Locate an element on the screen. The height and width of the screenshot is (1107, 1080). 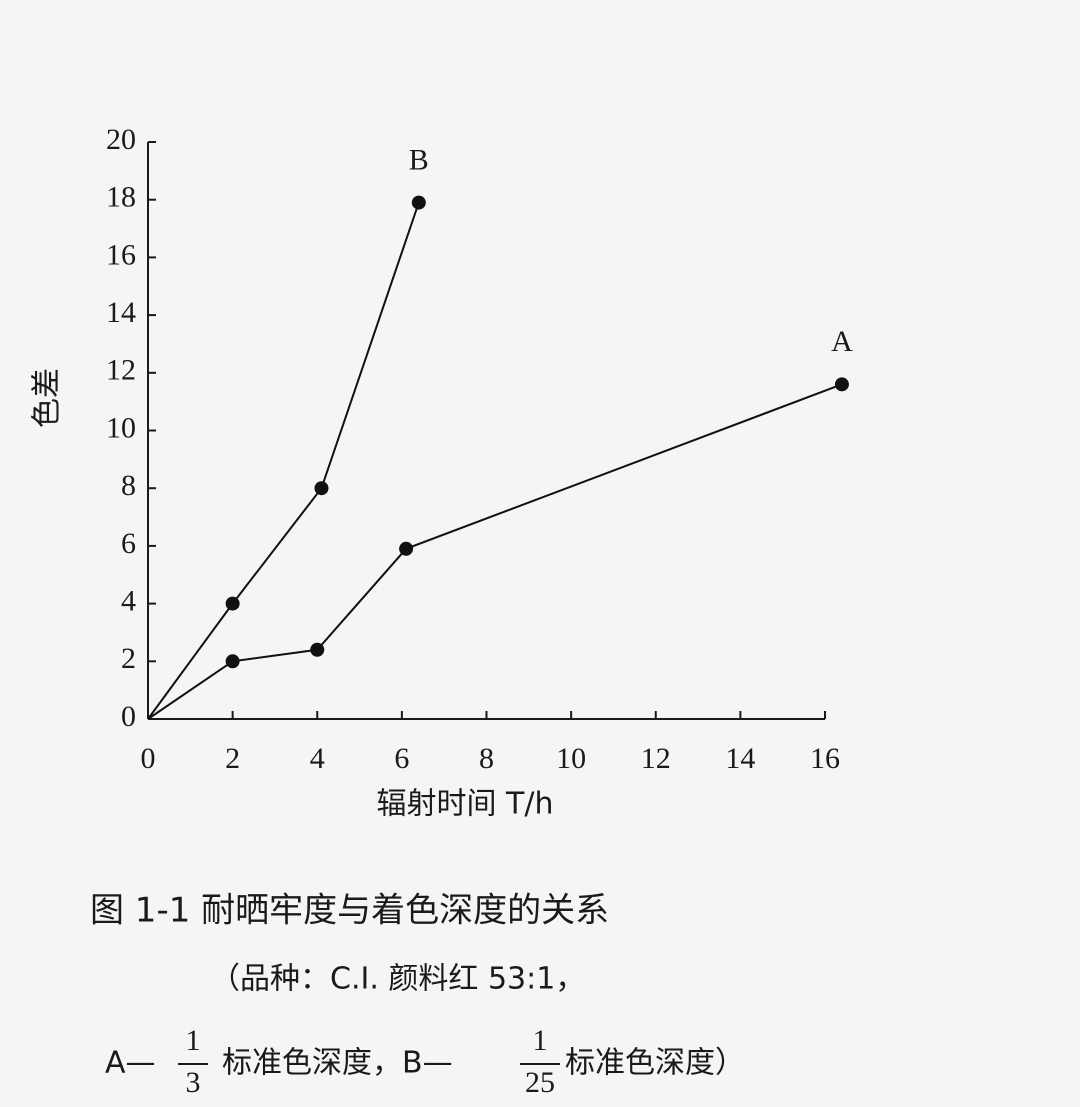
caption-note: 标准色深度，B— is located at coordinates (337, 1063).